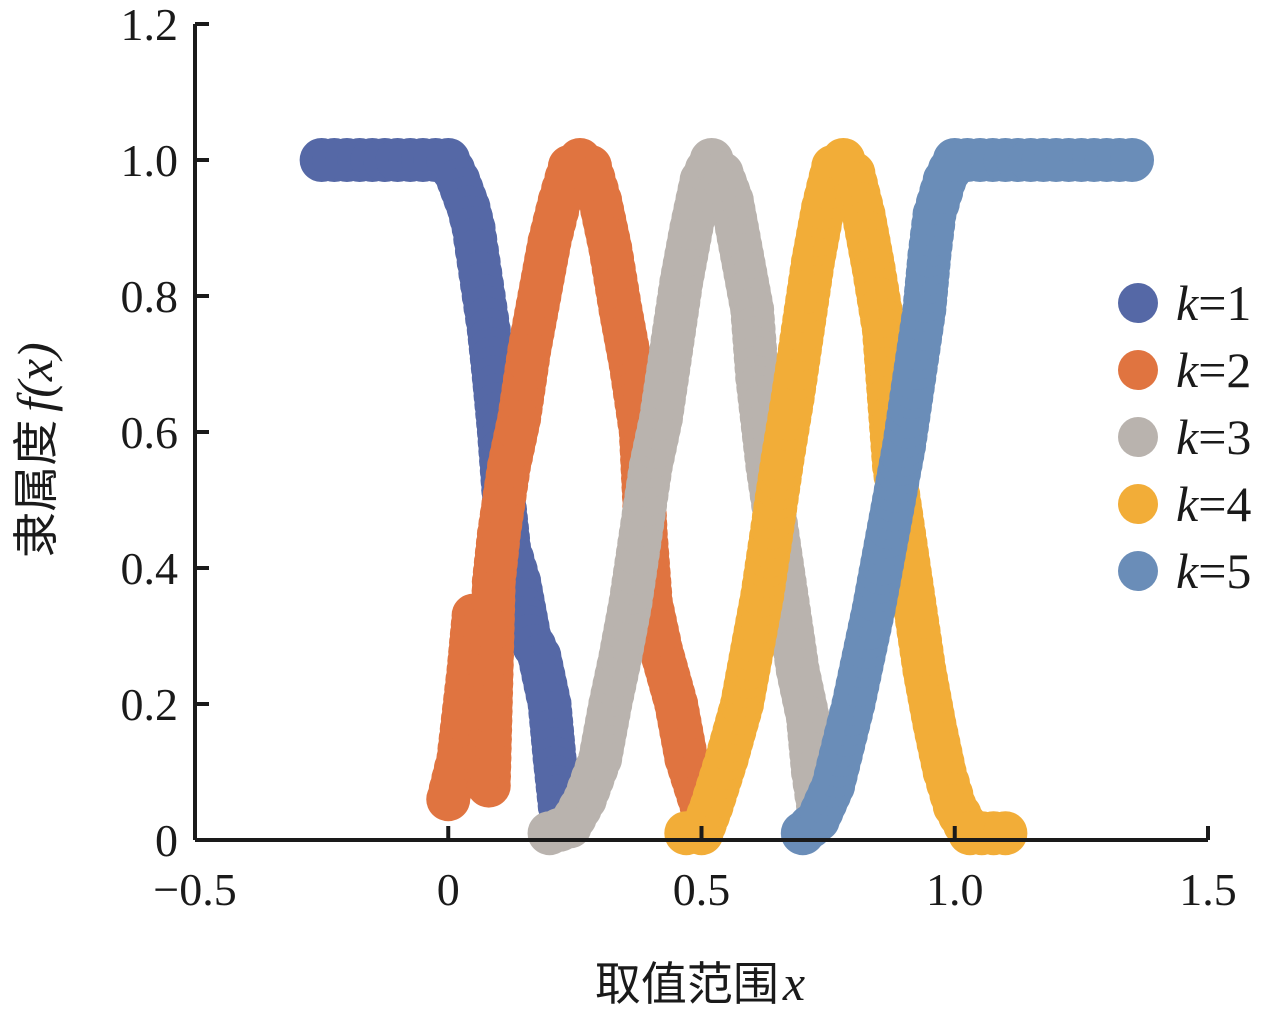 This screenshot has width=1283, height=1011. Describe the element at coordinates (150, 25) in the screenshot. I see `y-tick-label: 1.2` at that location.